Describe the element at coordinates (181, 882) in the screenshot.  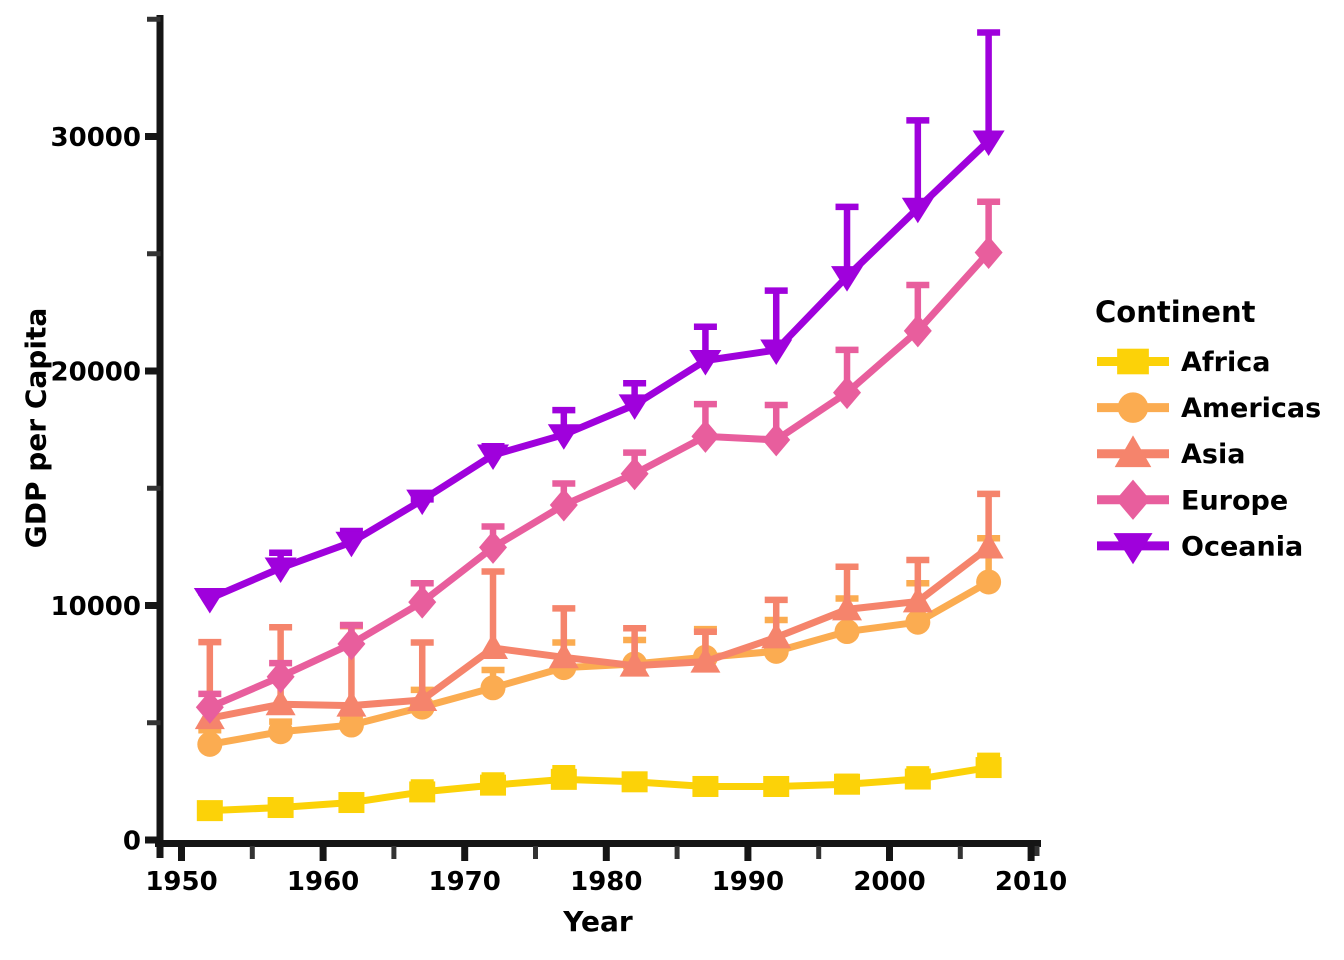
I see `x-tick-label: 1950` at that location.